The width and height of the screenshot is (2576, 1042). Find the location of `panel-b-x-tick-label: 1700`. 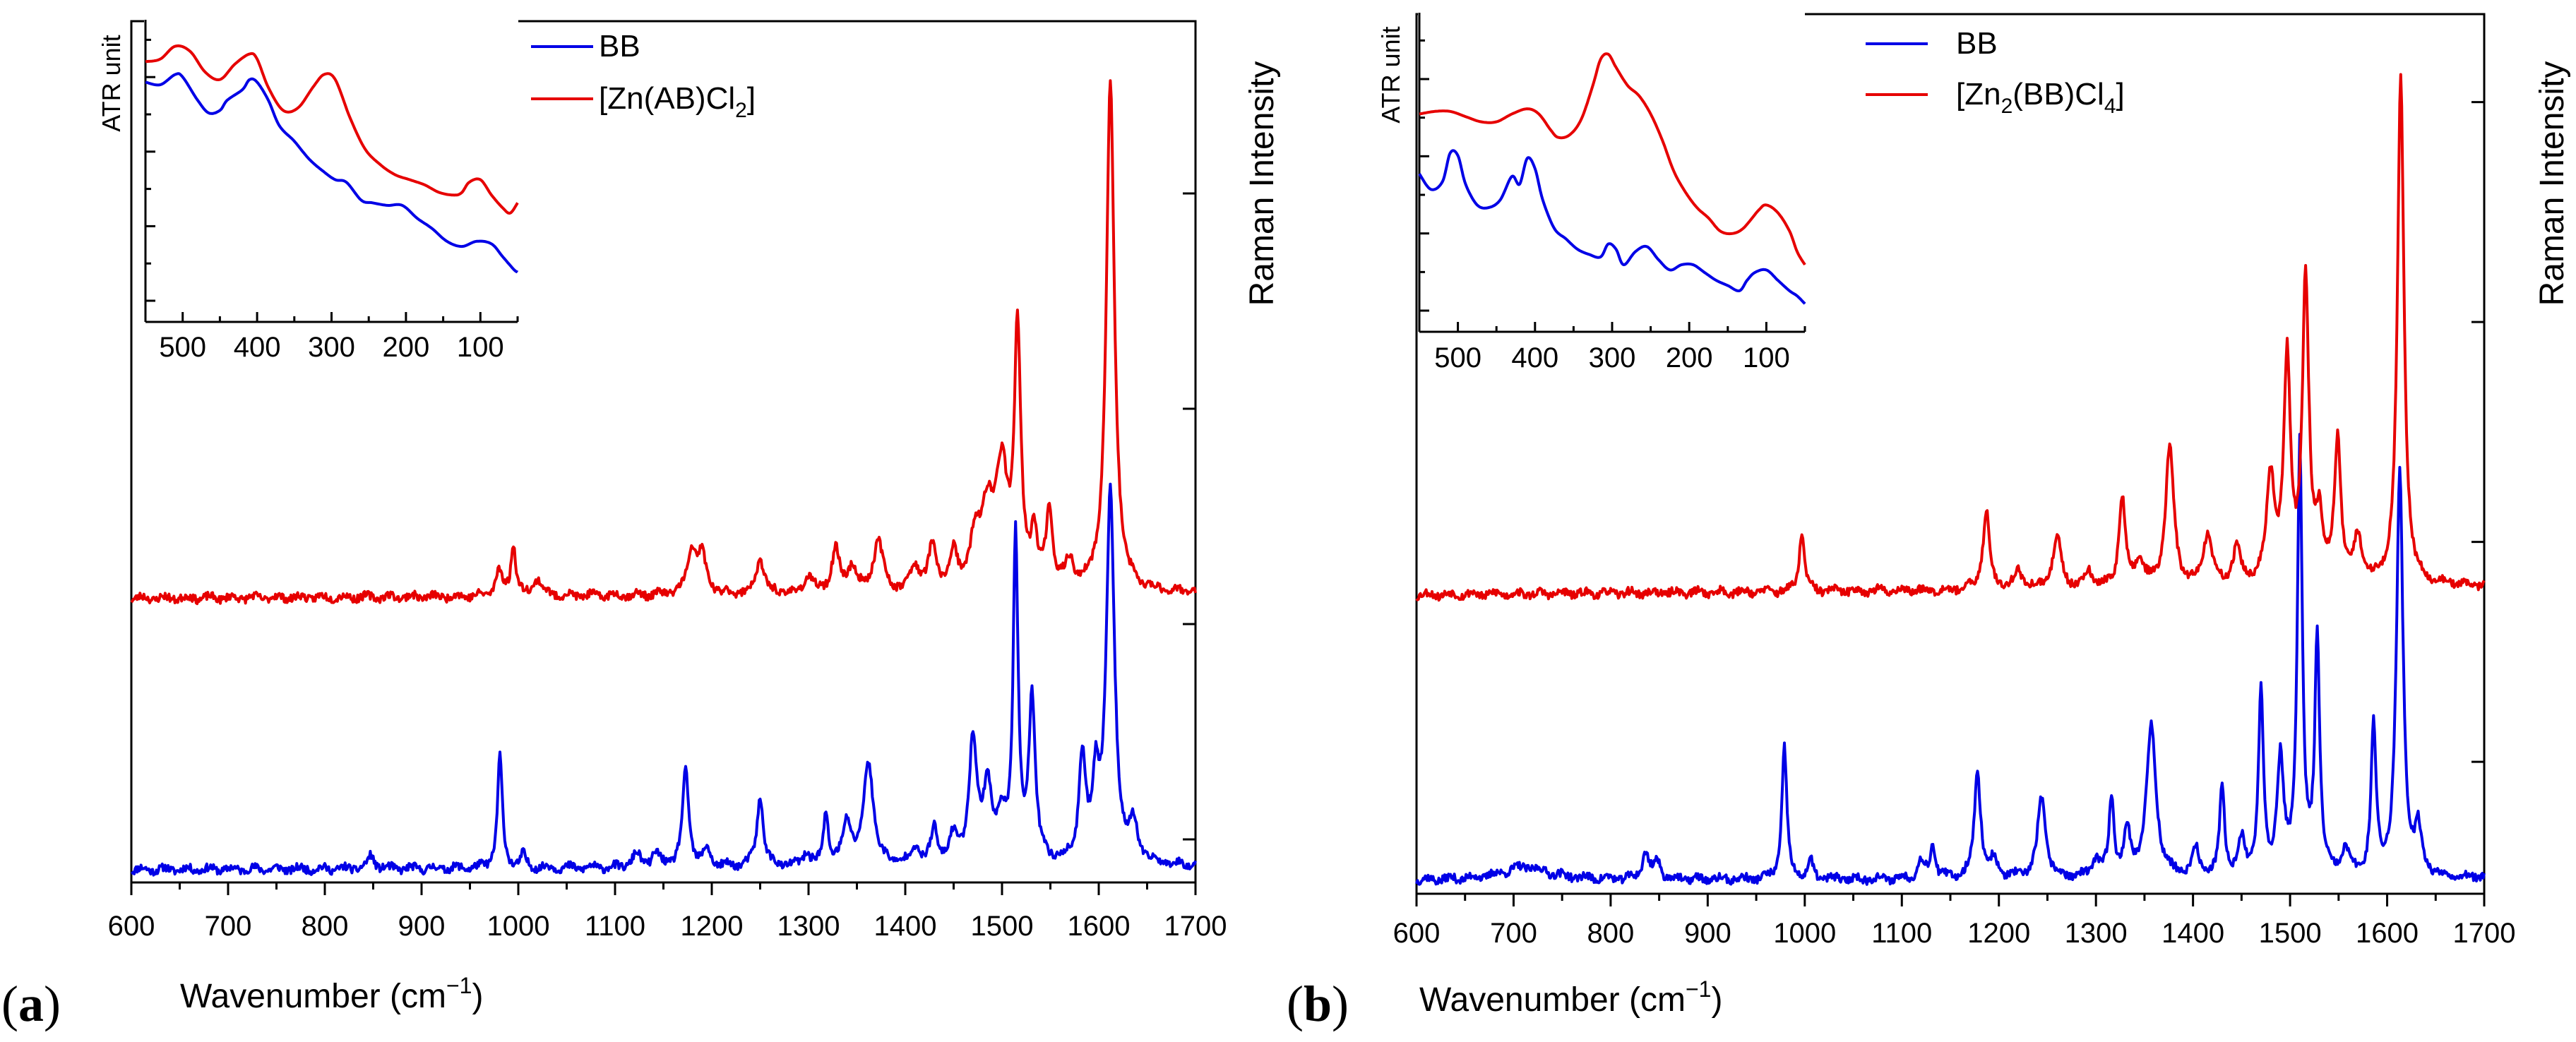

panel-b-x-tick-label: 1700 is located at coordinates (2484, 933).